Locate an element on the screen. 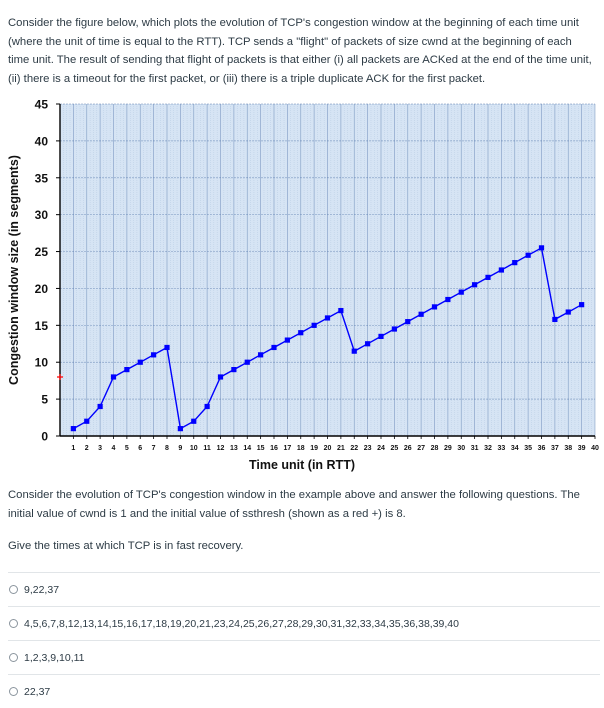 The width and height of the screenshot is (604, 708). x-tick-label: 17 is located at coordinates (287, 448).